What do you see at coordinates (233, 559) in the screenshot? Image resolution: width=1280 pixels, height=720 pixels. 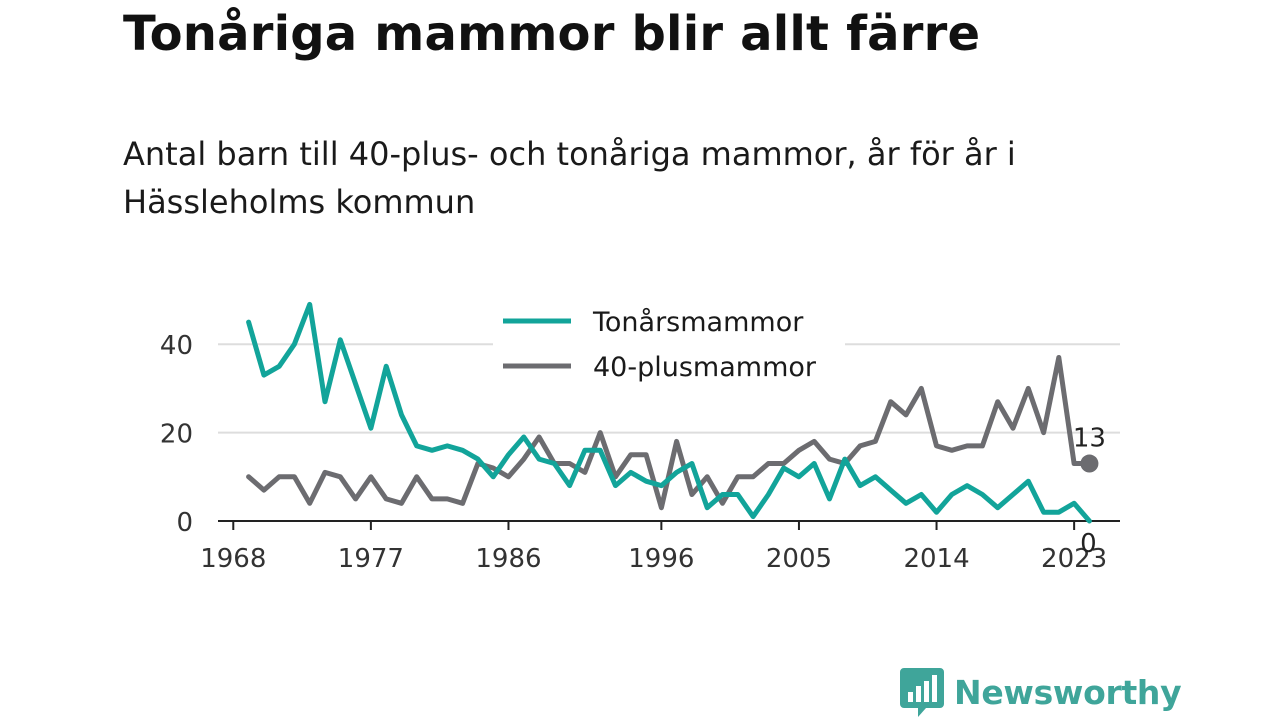 I see `x-tick-label: 1968` at bounding box center [233, 559].